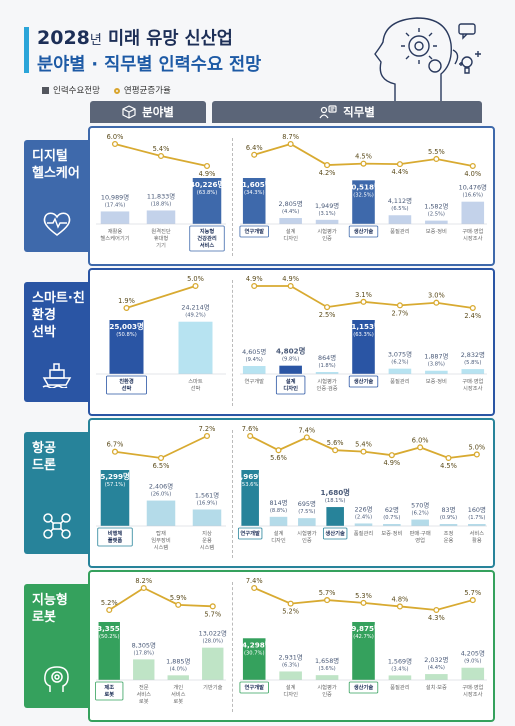 Image resolution: width=515 pixels, height=726 pixels. I want to click on share-label: (63.3%), so click(363, 335).